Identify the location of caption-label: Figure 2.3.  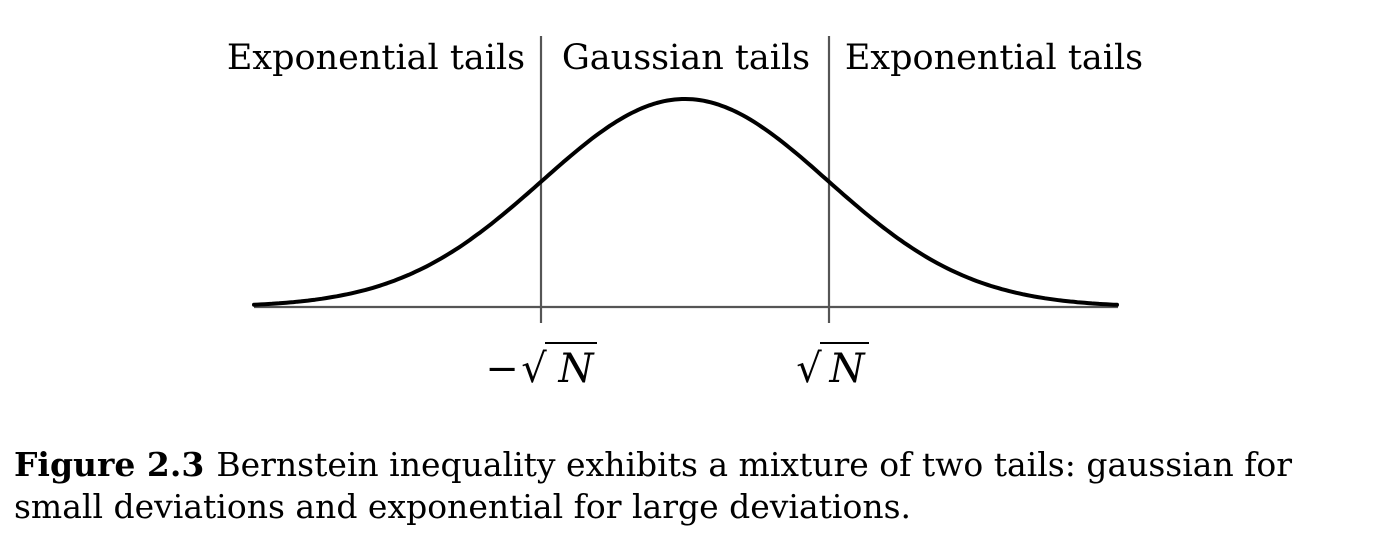
(109, 464).